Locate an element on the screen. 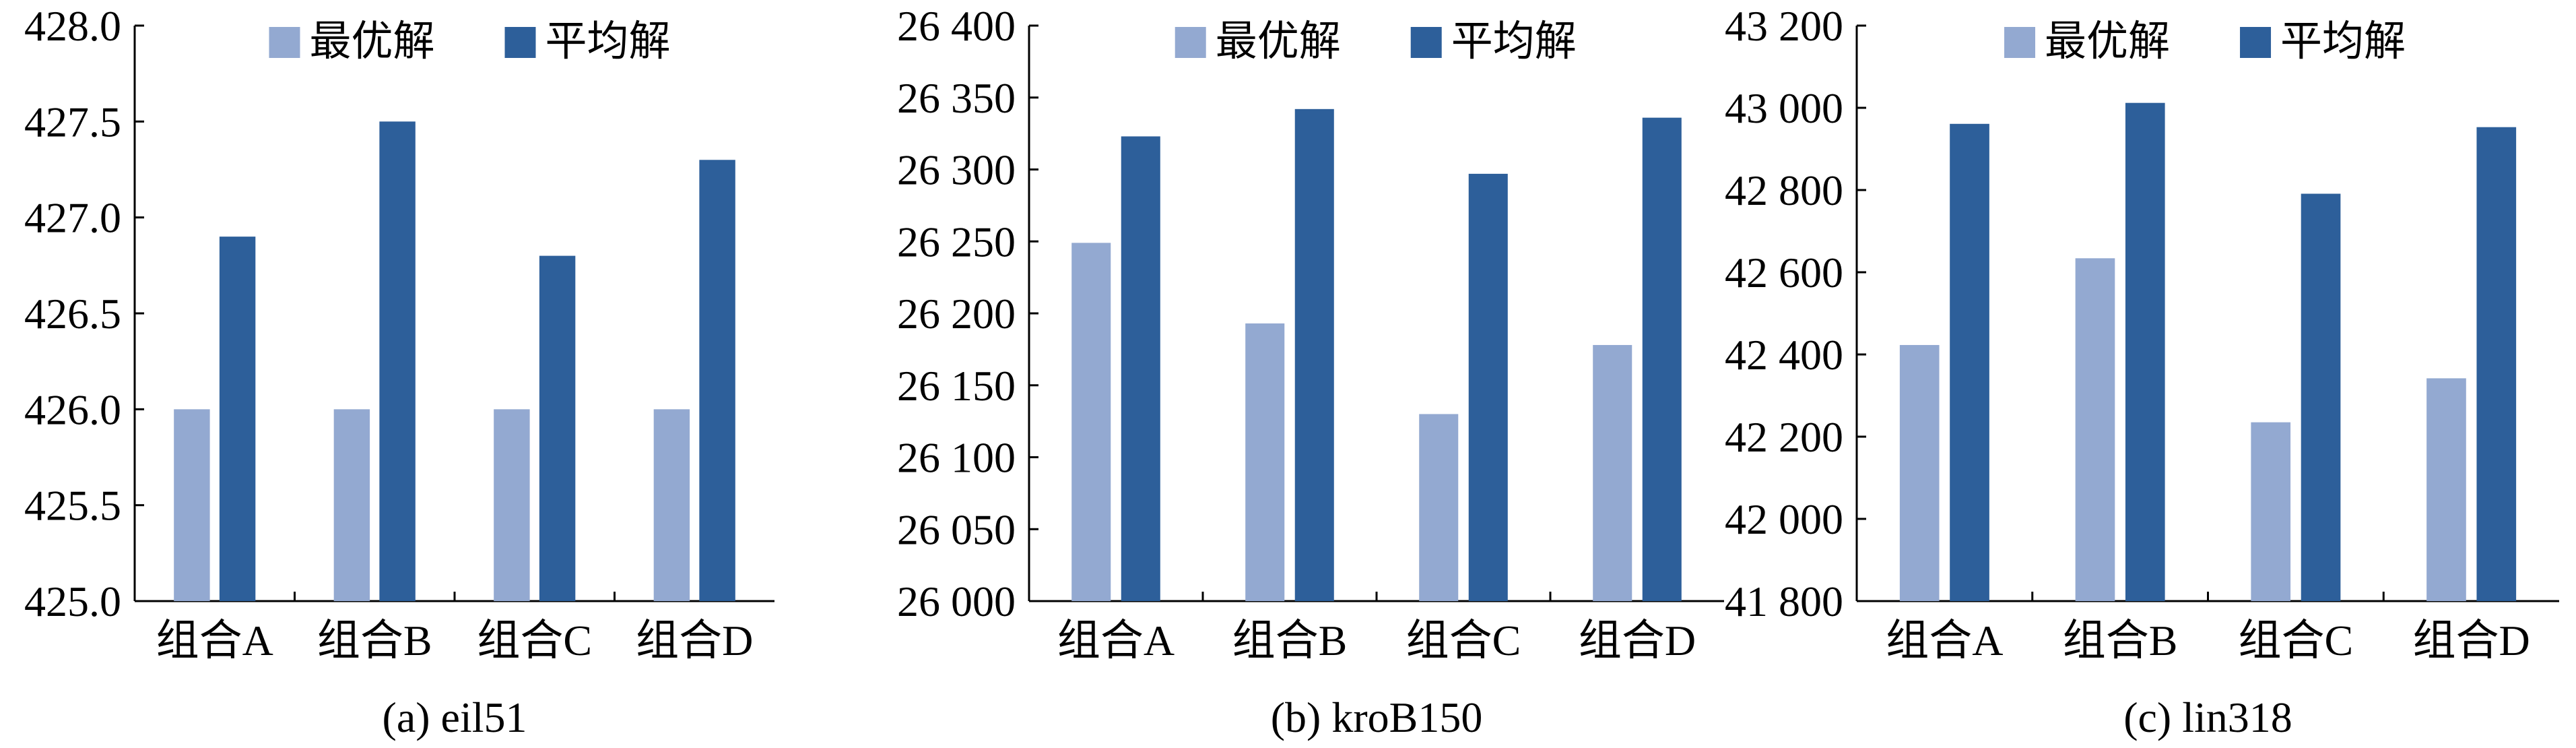  y-tick-label: 42 400 is located at coordinates (1784, 355).